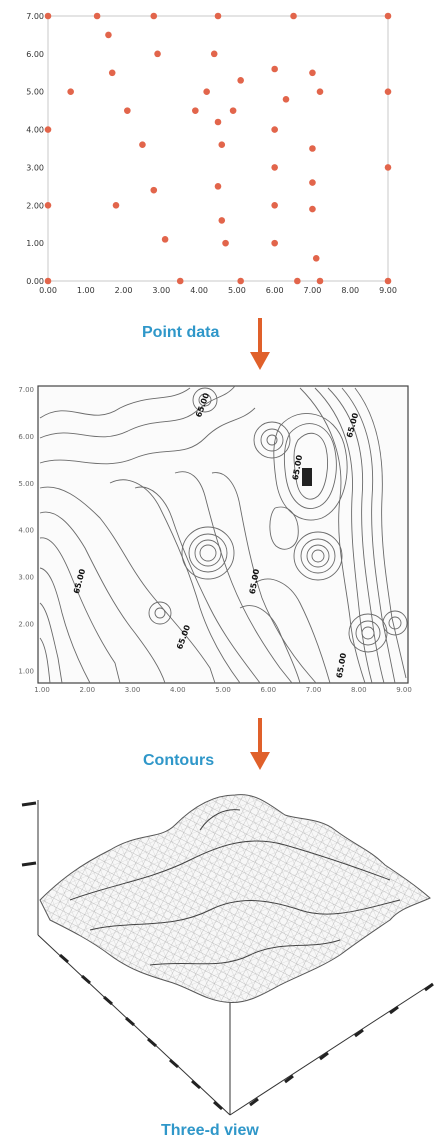  What do you see at coordinates (307, 477) in the screenshot?
I see `contour-dark-spot` at bounding box center [307, 477].